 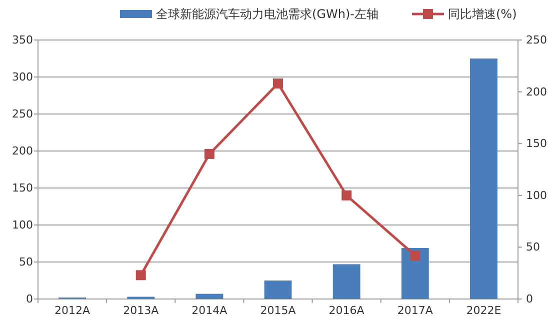 What do you see at coordinates (141, 310) in the screenshot?
I see `x-tick-label: 2013A` at bounding box center [141, 310].